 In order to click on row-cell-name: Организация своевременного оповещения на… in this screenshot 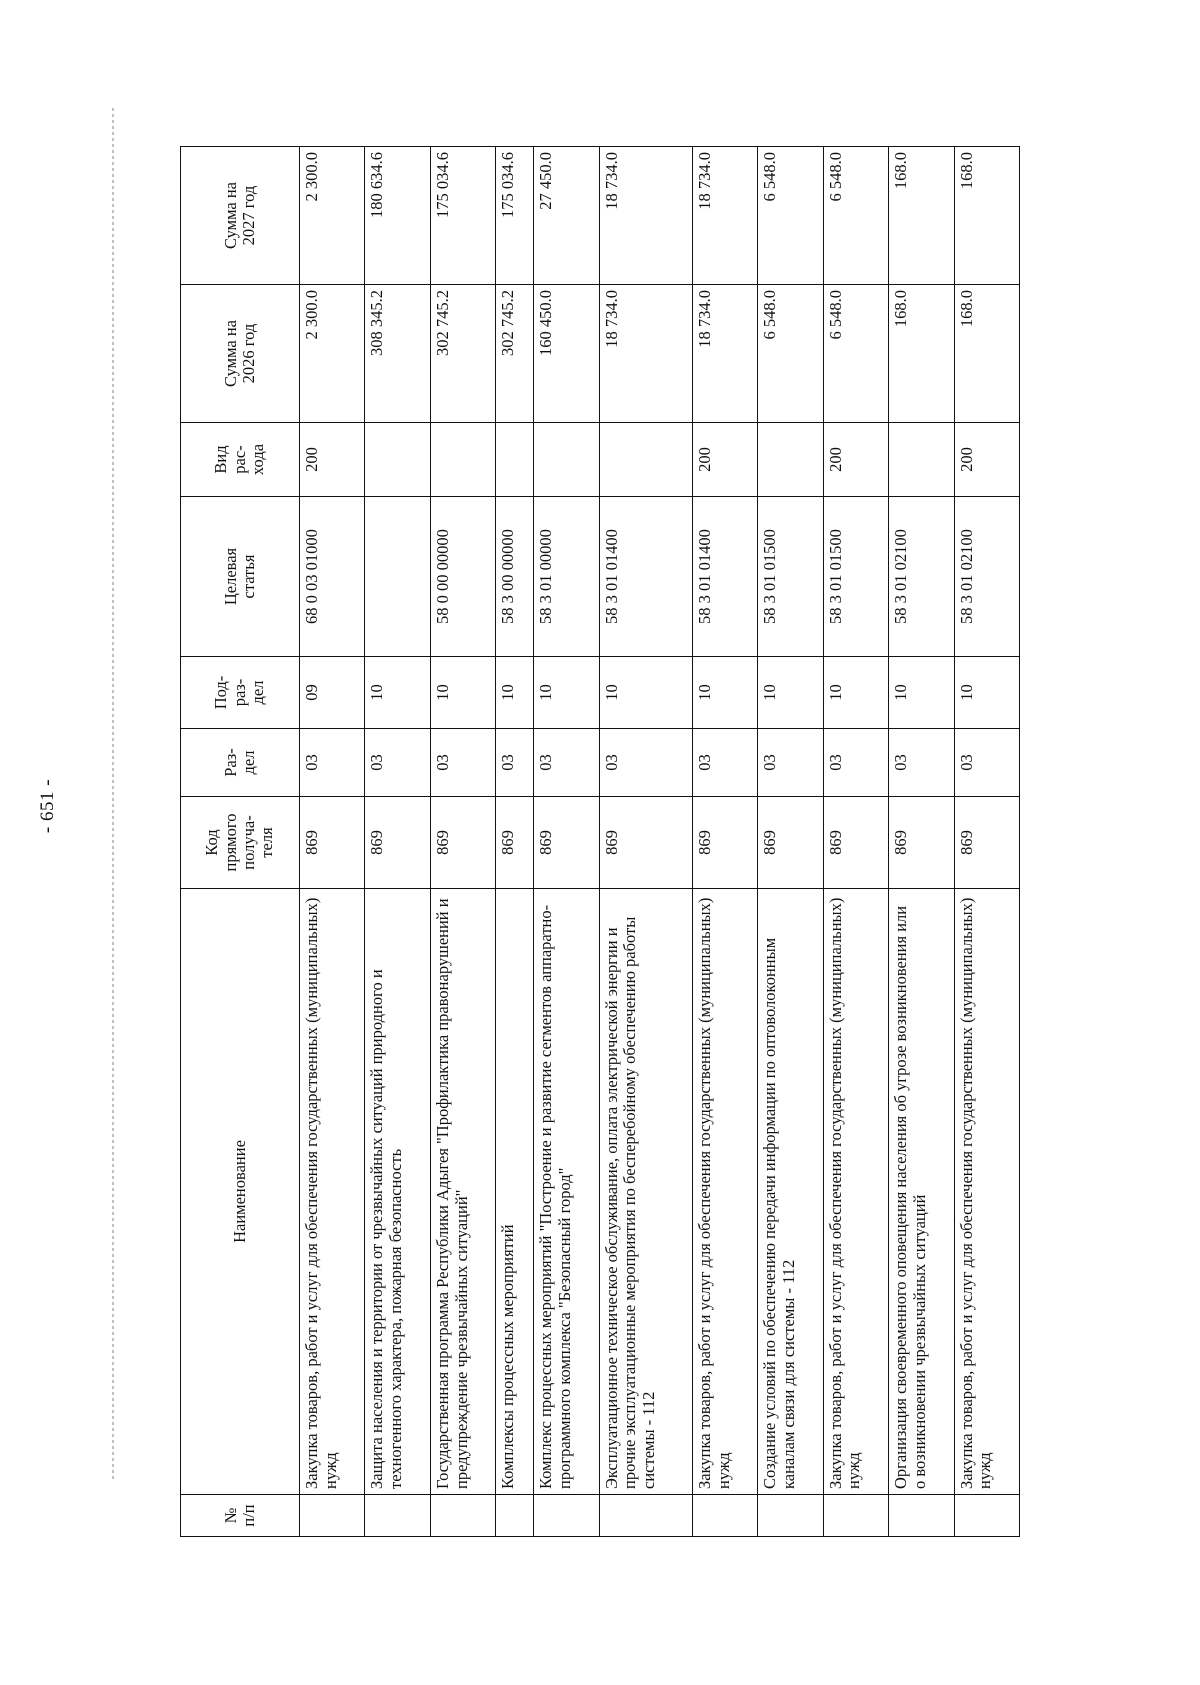, I will do `click(921, 1191)`.